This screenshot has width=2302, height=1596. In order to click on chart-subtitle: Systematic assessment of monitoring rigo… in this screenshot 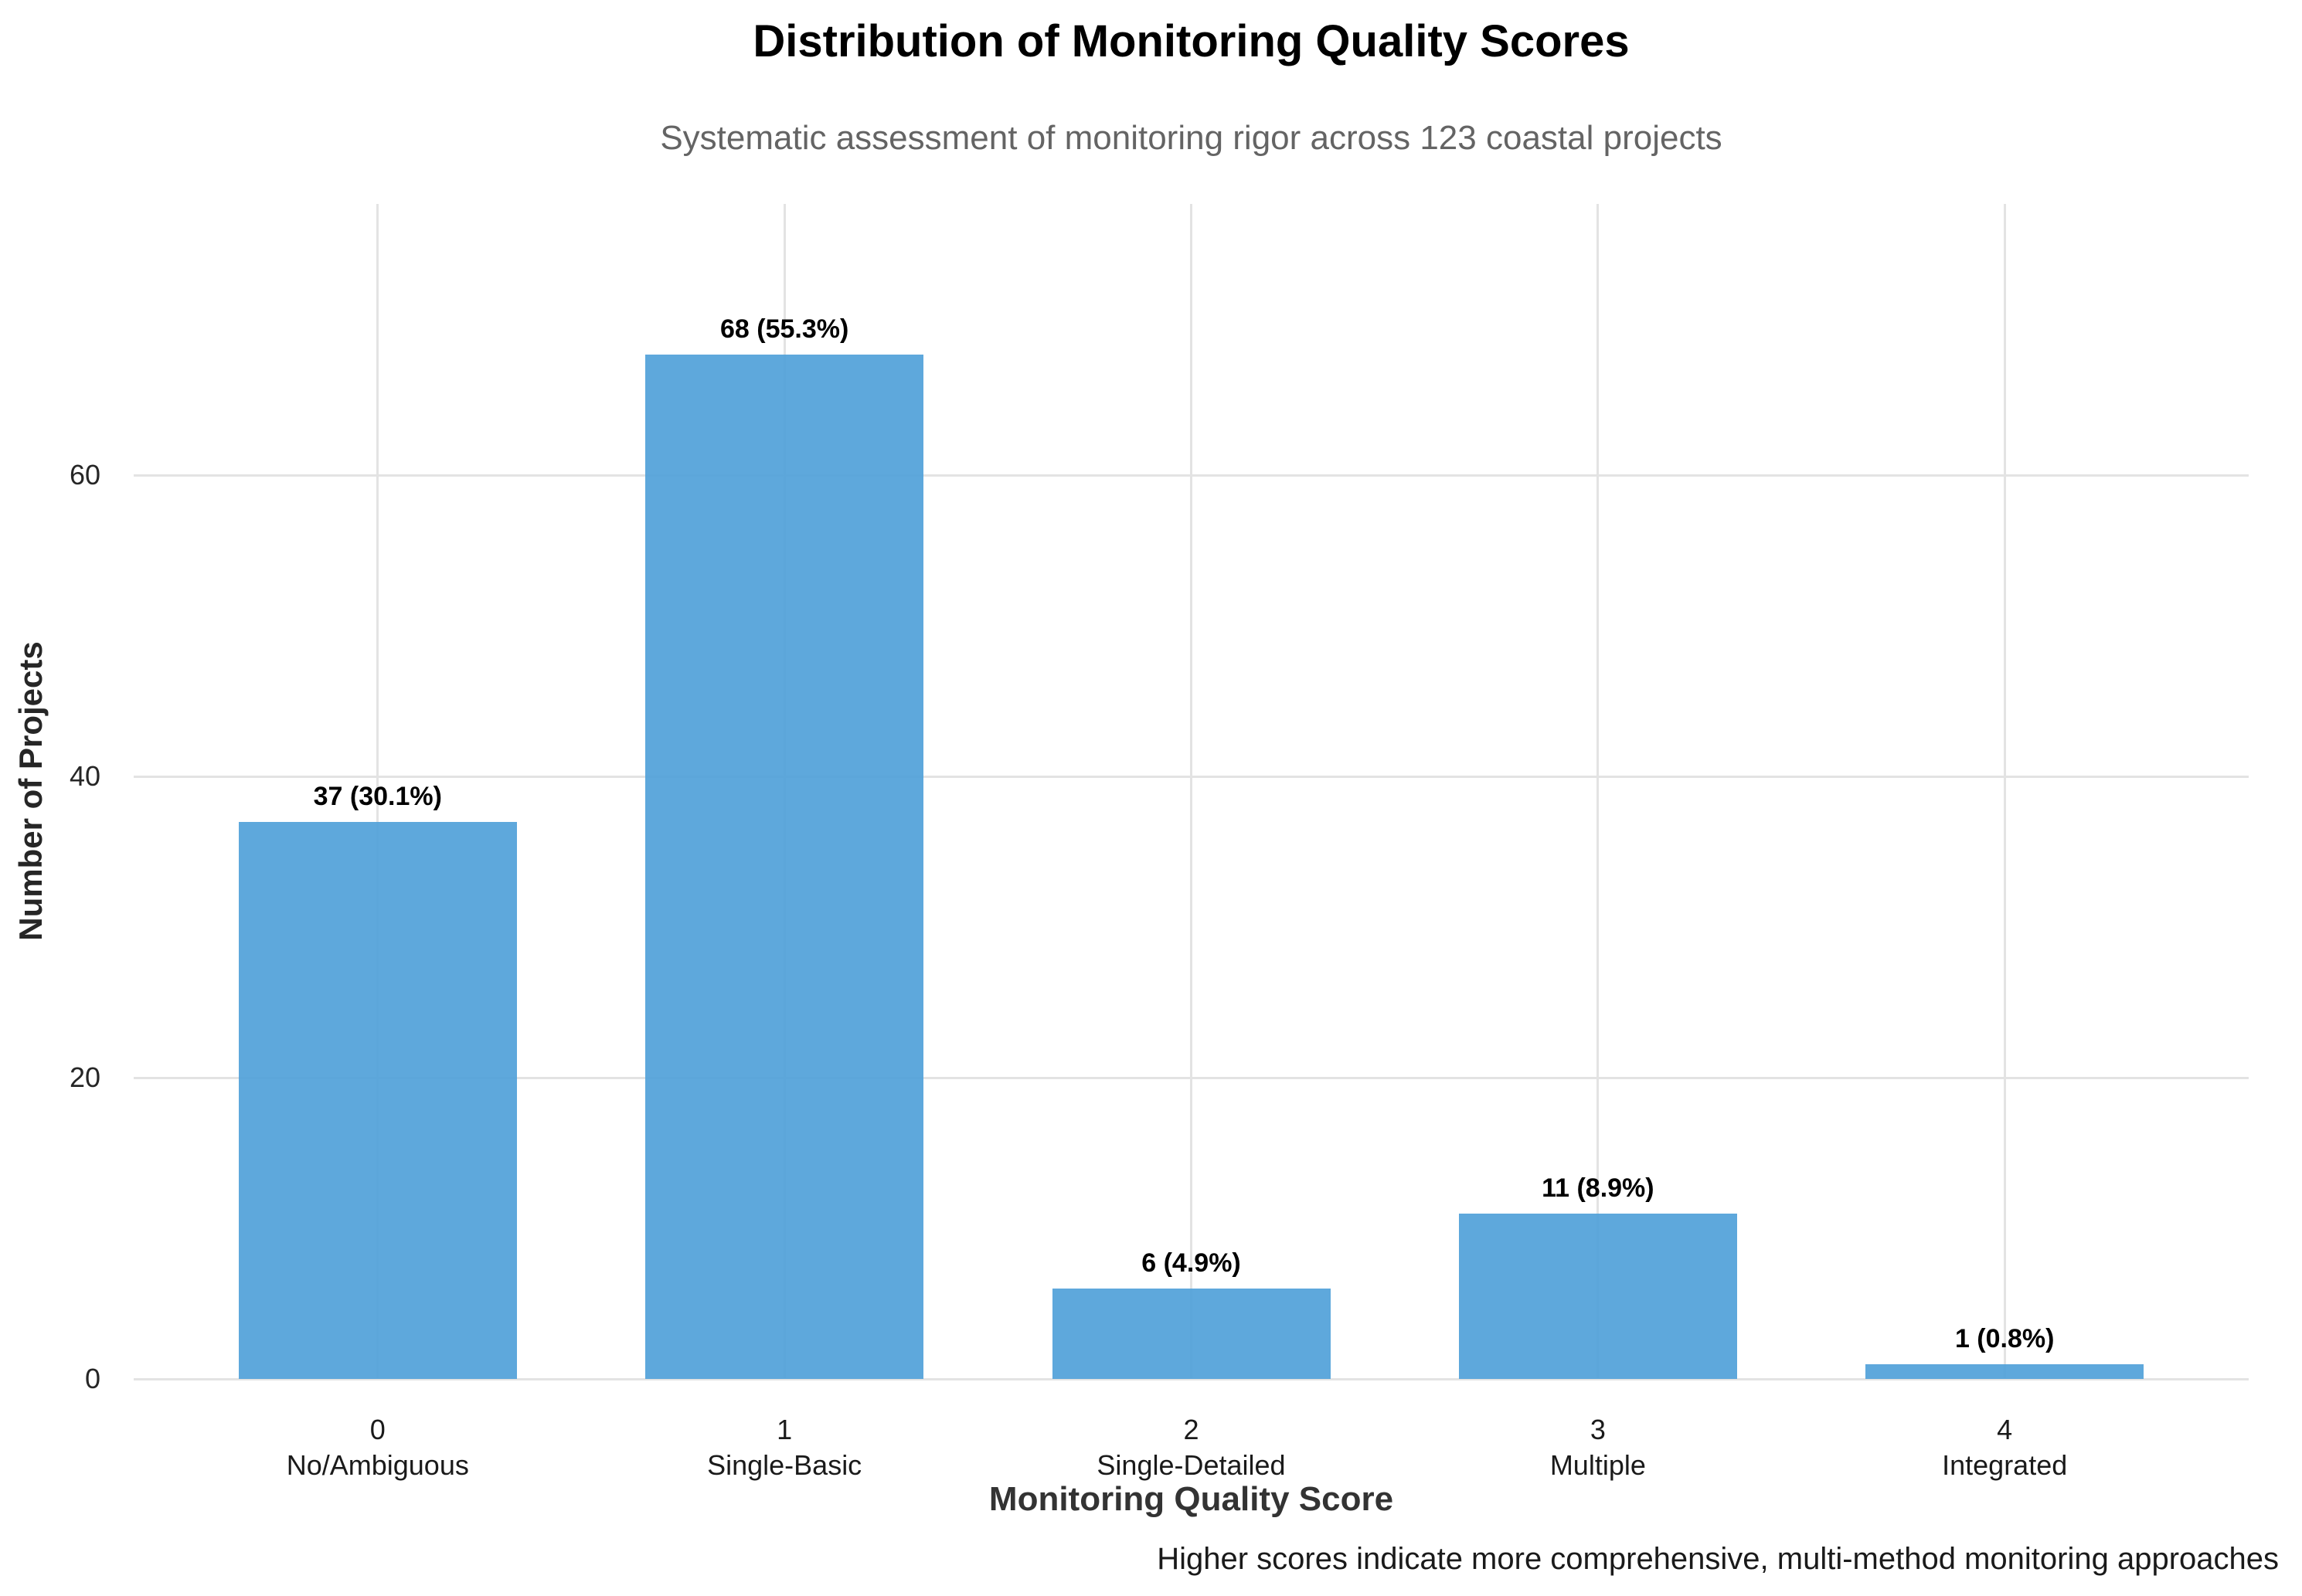, I will do `click(1191, 138)`.